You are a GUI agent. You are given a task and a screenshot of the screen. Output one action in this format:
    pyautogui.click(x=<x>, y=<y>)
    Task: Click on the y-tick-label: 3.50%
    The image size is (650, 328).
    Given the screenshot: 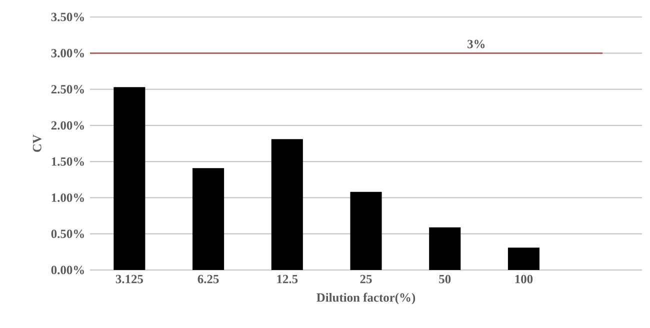 What is the action you would take?
    pyautogui.click(x=67, y=17)
    